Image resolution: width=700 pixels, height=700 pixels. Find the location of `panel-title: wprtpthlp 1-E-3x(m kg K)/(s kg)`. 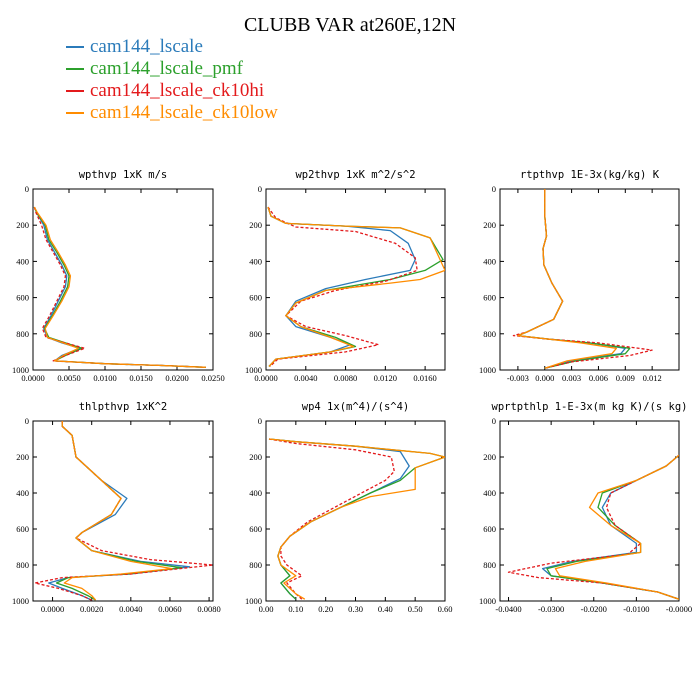

panel-title: wprtpthlp 1-E-3x(m kg K)/(s kg) is located at coordinates (590, 407).